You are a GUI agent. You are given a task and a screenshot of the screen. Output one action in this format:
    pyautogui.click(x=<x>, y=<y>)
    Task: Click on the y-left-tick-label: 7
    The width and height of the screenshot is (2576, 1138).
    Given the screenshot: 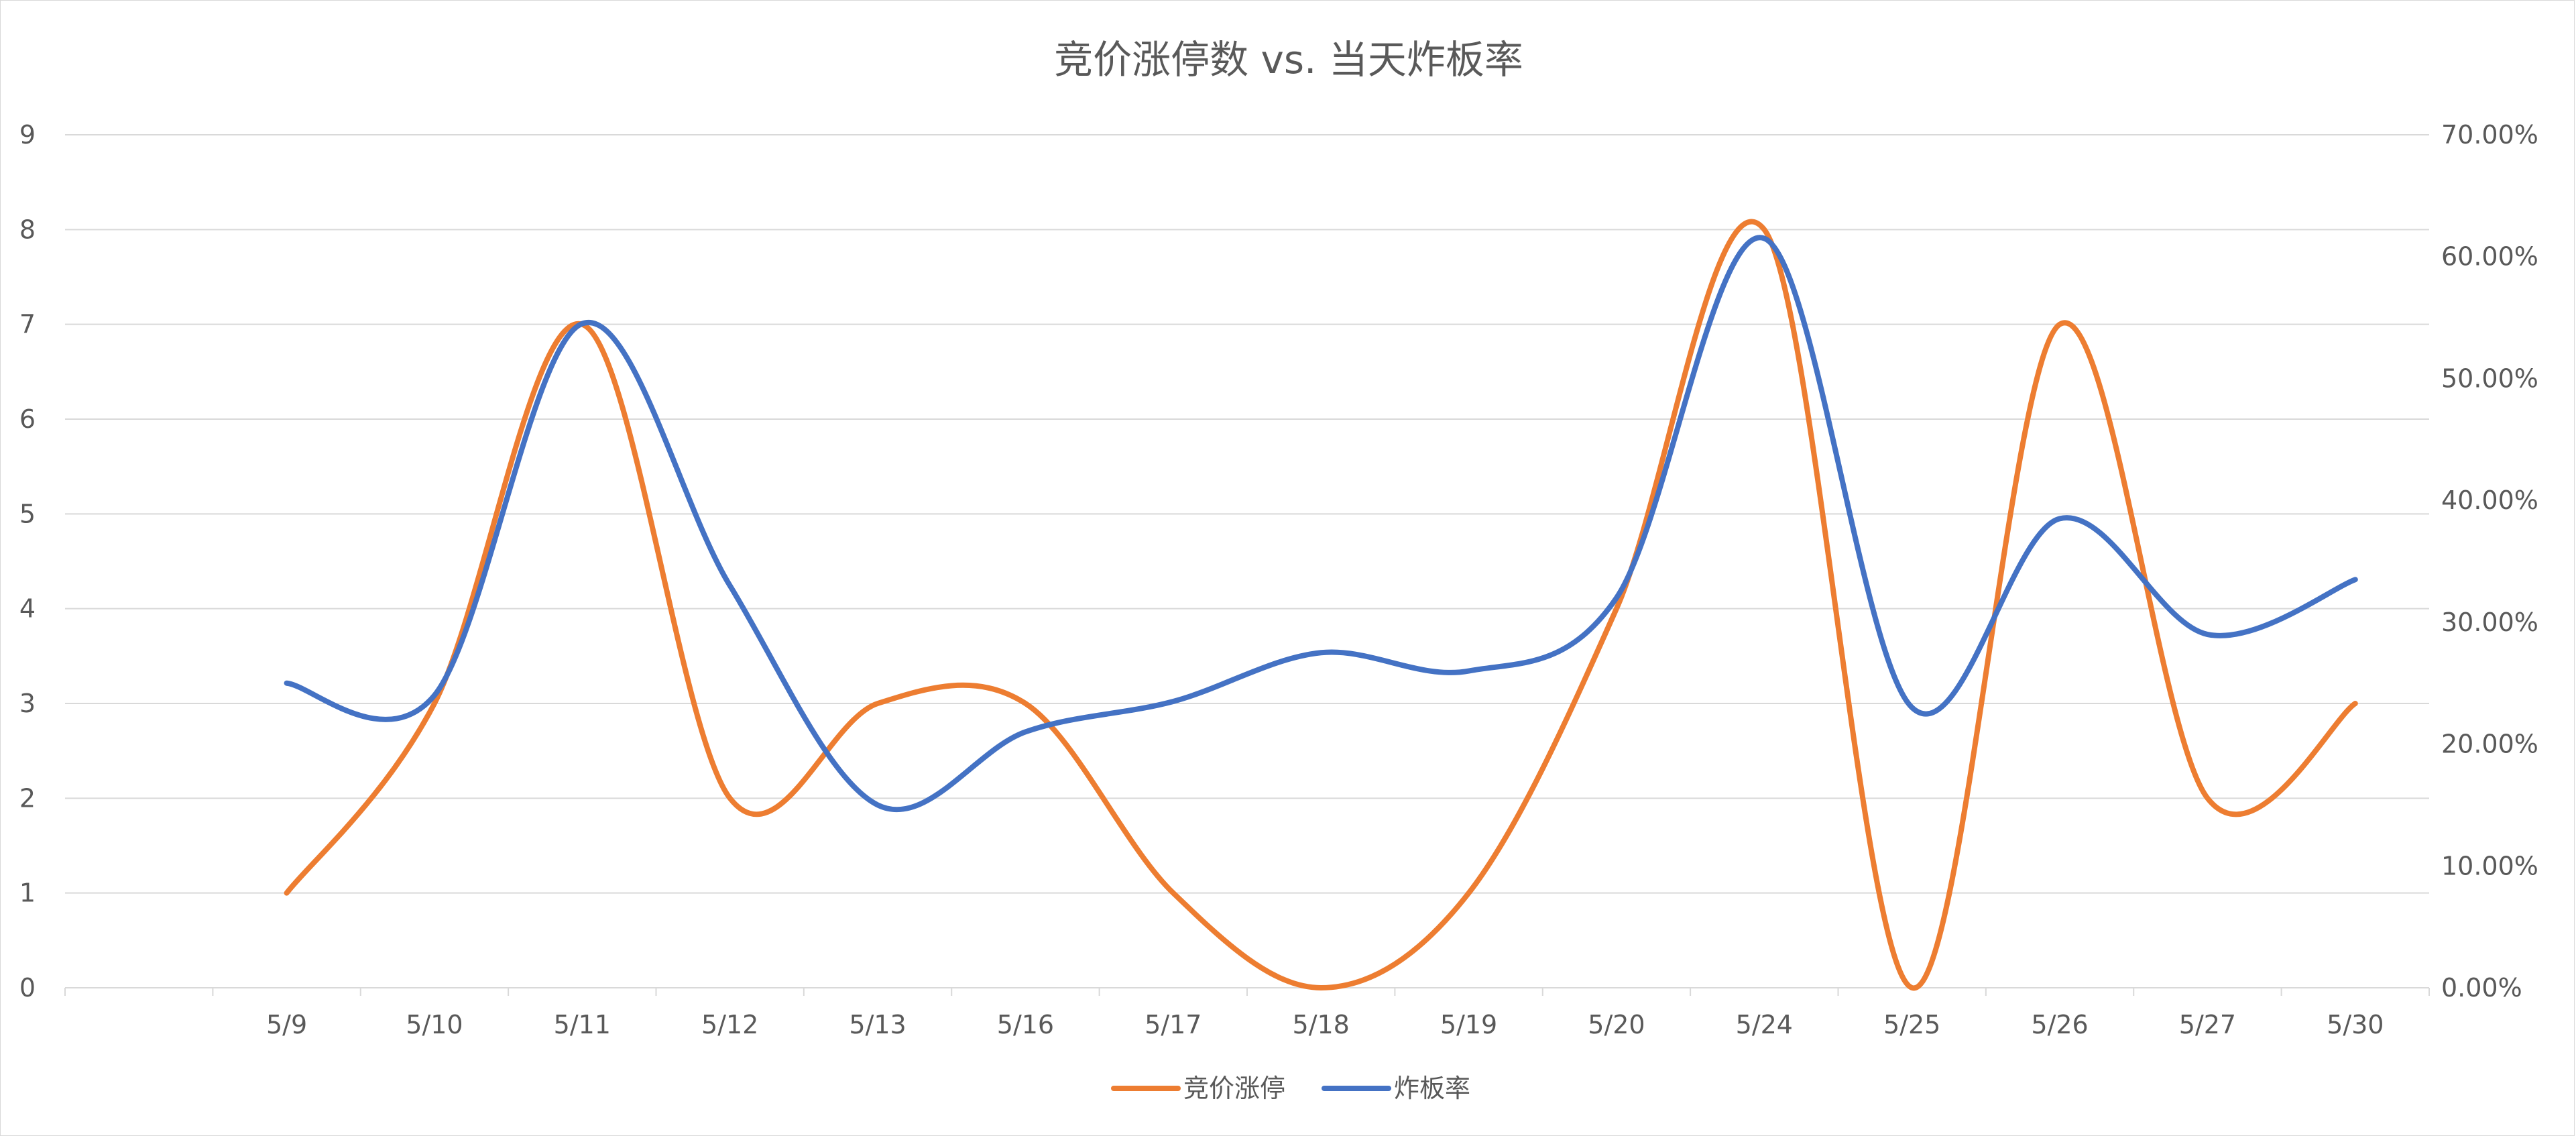 What is the action you would take?
    pyautogui.click(x=27, y=324)
    